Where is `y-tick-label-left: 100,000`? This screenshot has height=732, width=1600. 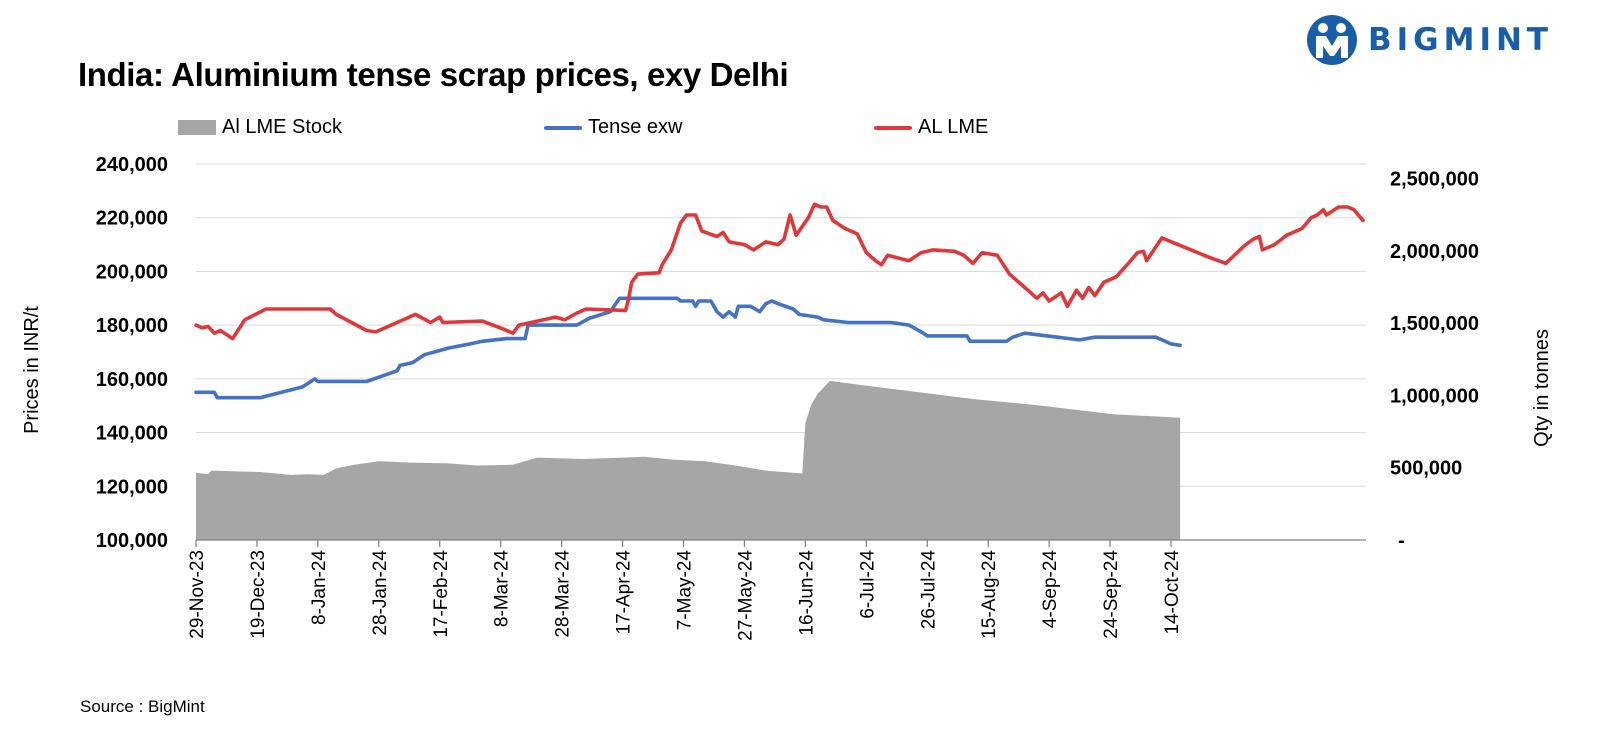 y-tick-label-left: 100,000 is located at coordinates (132, 541).